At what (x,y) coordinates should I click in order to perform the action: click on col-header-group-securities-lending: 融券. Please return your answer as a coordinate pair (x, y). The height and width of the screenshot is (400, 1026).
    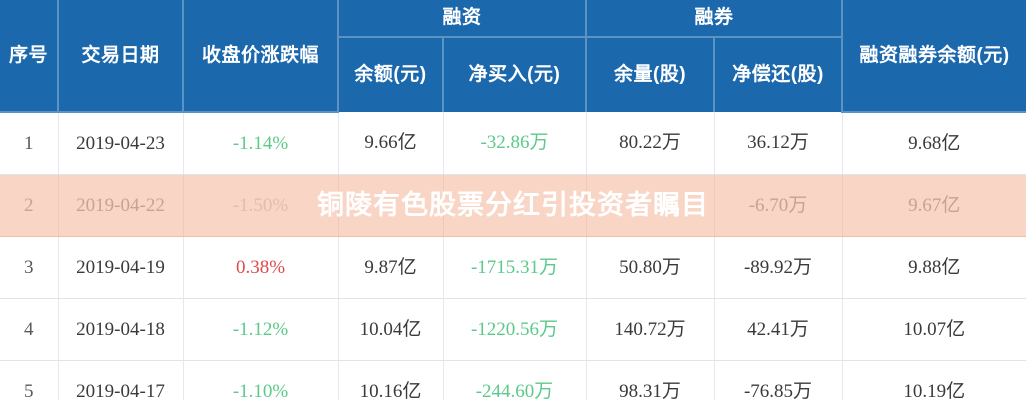
    Looking at the image, I should click on (715, 19).